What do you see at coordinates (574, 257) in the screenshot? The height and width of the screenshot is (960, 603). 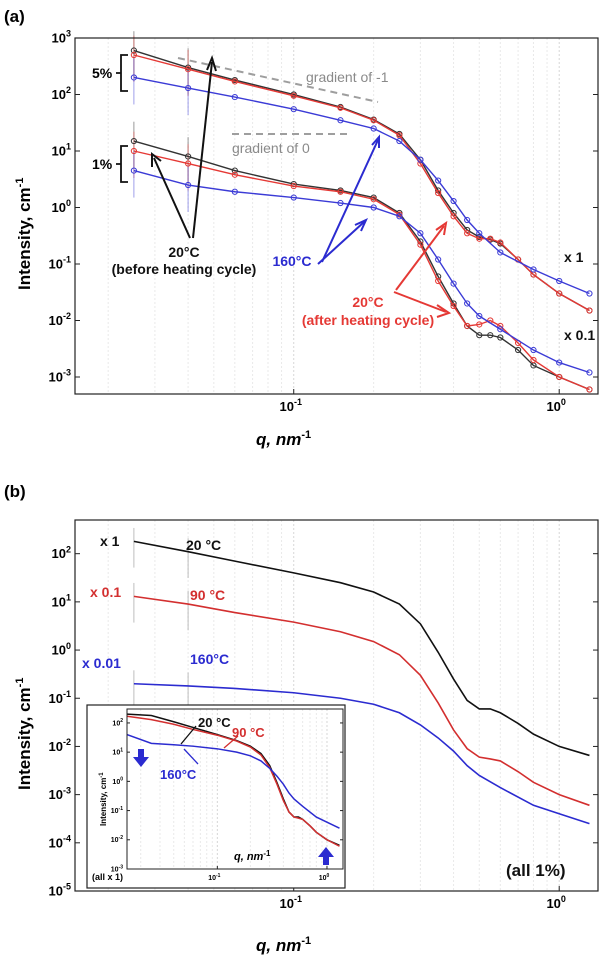 I see `label-scale-x1: x 1` at bounding box center [574, 257].